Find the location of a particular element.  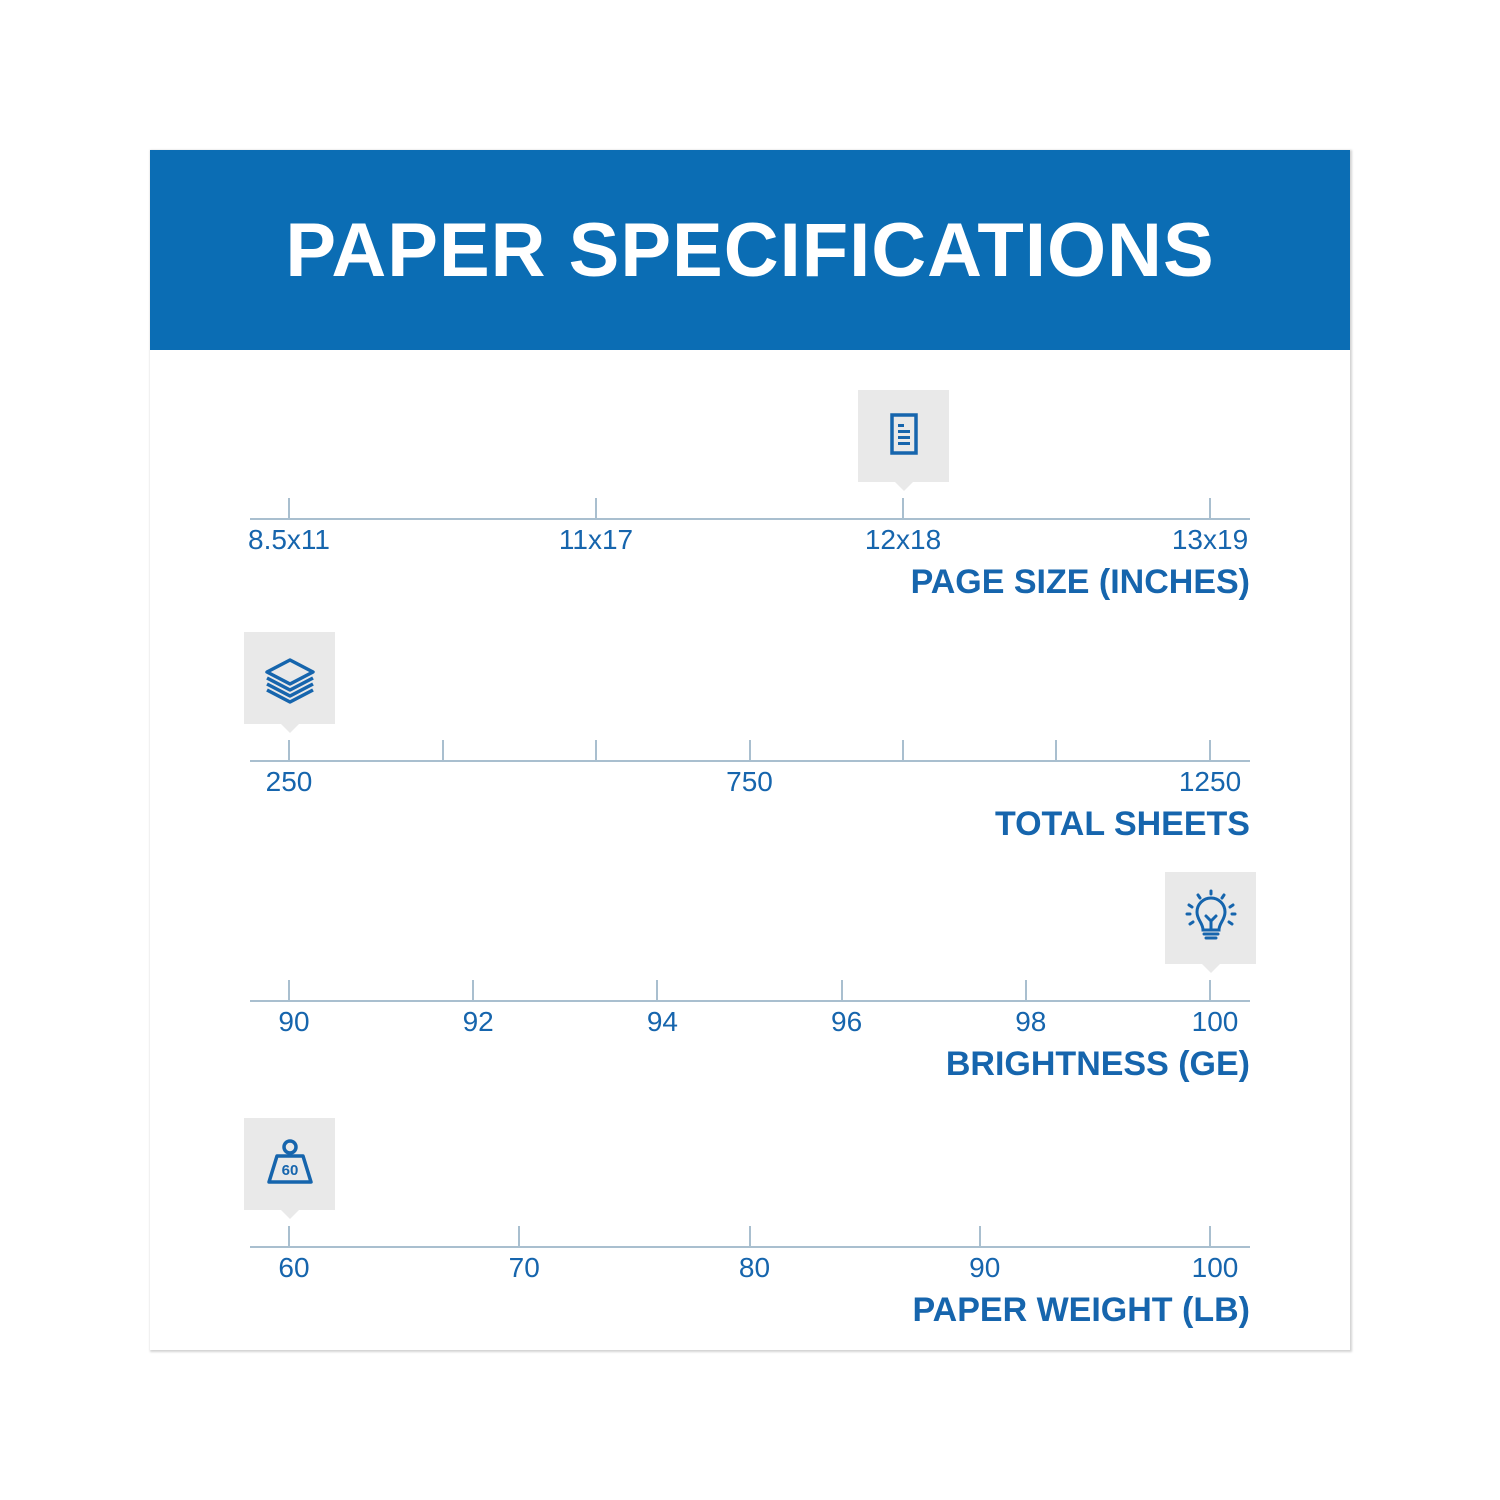

scale-tick-label: 8.5x11 is located at coordinates (289, 539).